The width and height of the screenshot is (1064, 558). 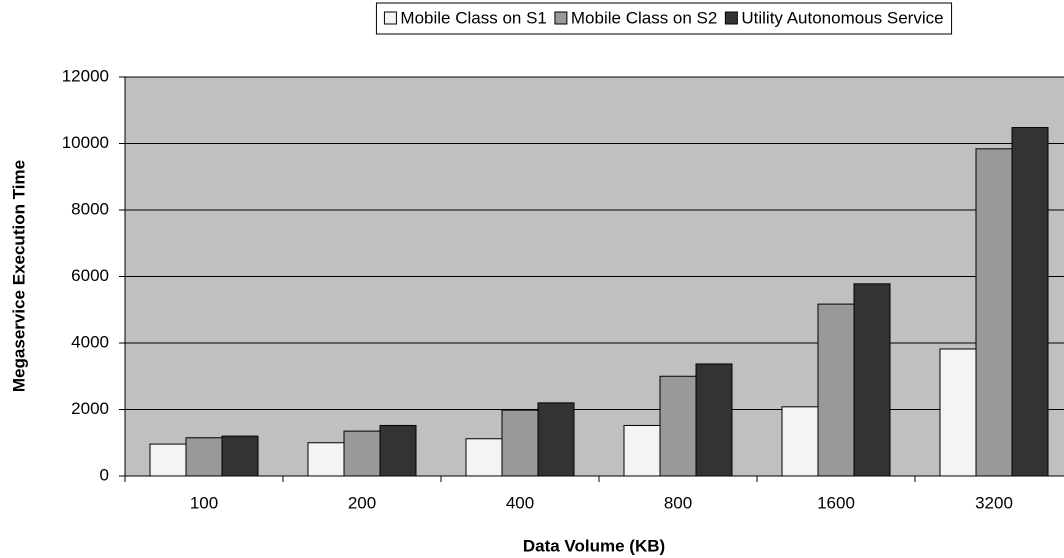 I want to click on x-axis-title: Data Volume (KB), so click(x=594, y=545).